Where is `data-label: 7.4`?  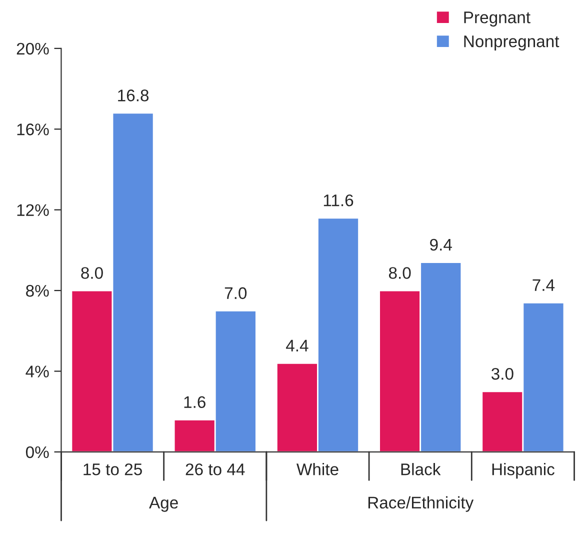
data-label: 7.4 is located at coordinates (543, 285).